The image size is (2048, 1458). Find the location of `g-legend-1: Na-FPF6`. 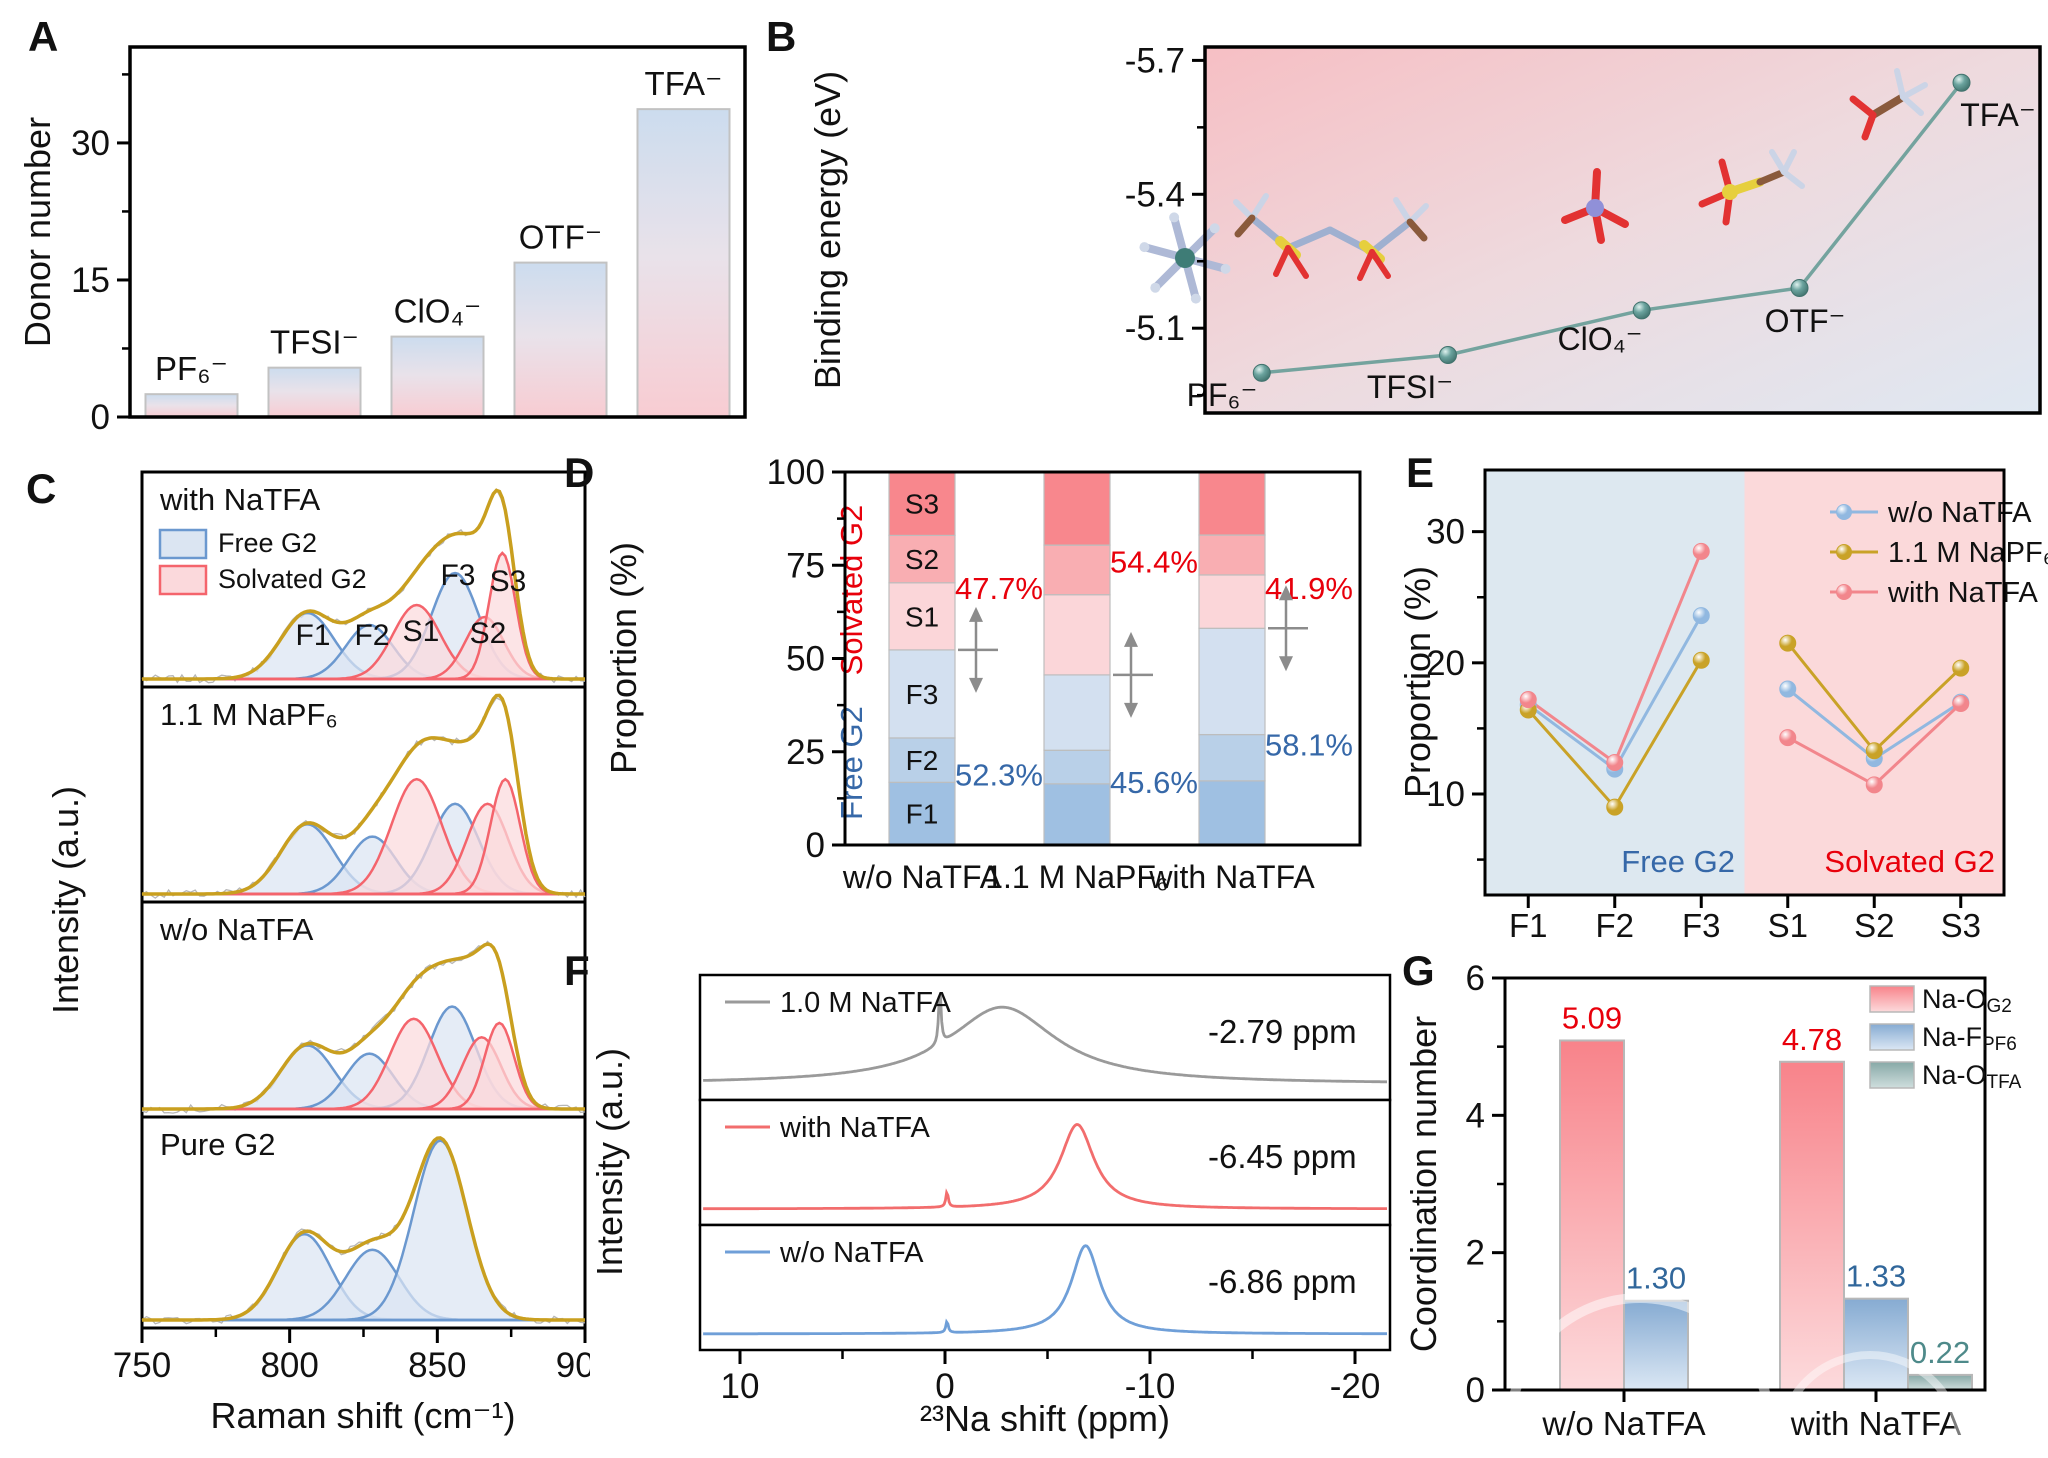

g-legend-1: Na-FPF6 is located at coordinates (1969, 1038).